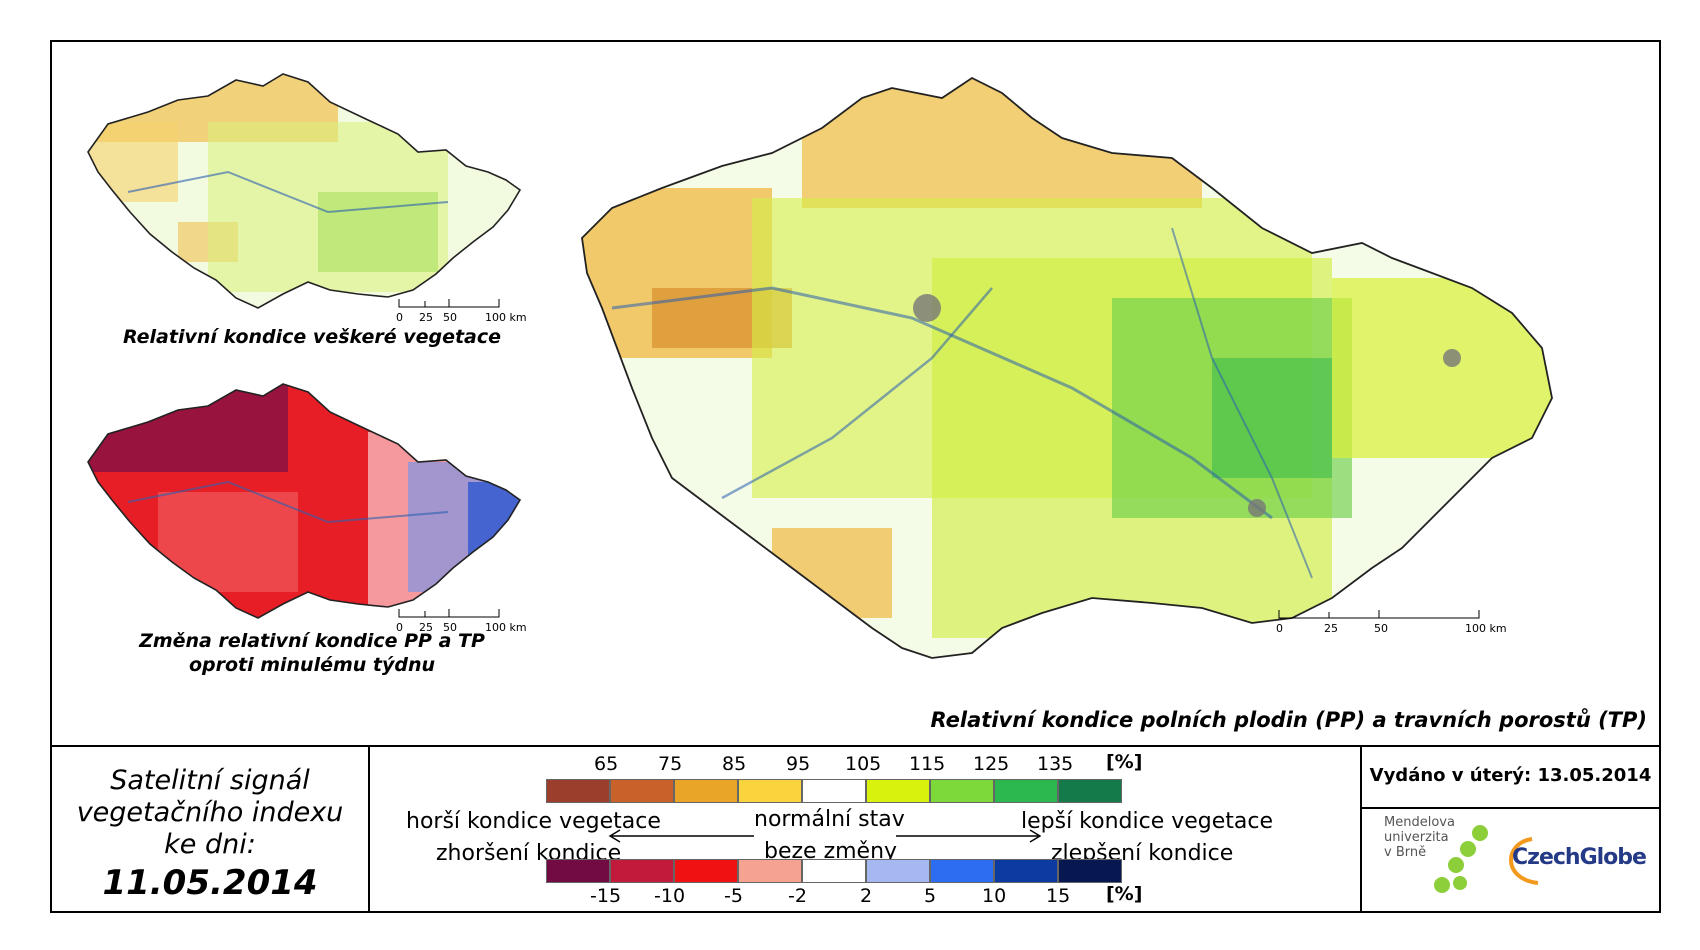 This screenshot has height=950, width=1700. Describe the element at coordinates (733, 896) in the screenshot. I see `legend-tick: -5` at that location.